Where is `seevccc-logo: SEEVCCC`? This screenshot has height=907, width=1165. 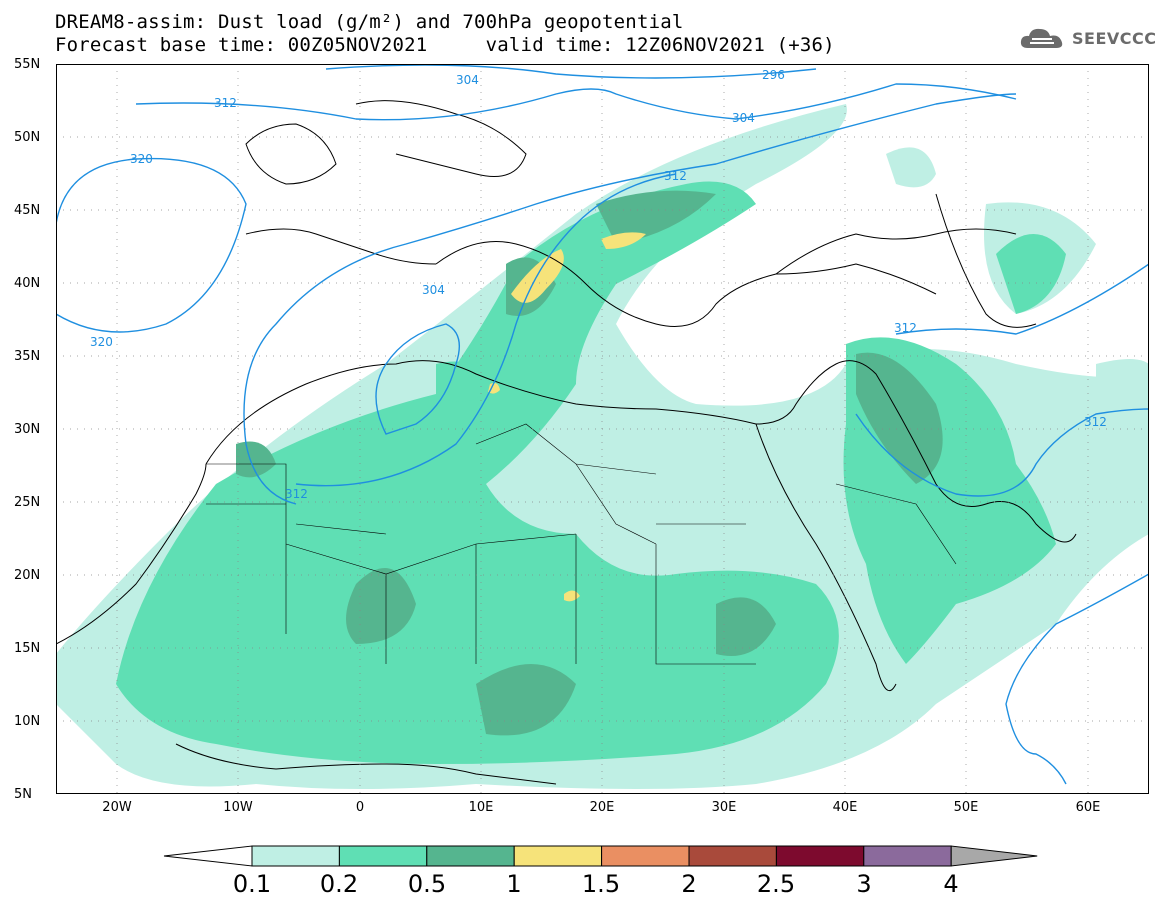 seevccc-logo: SEEVCCC is located at coordinates (1087, 38).